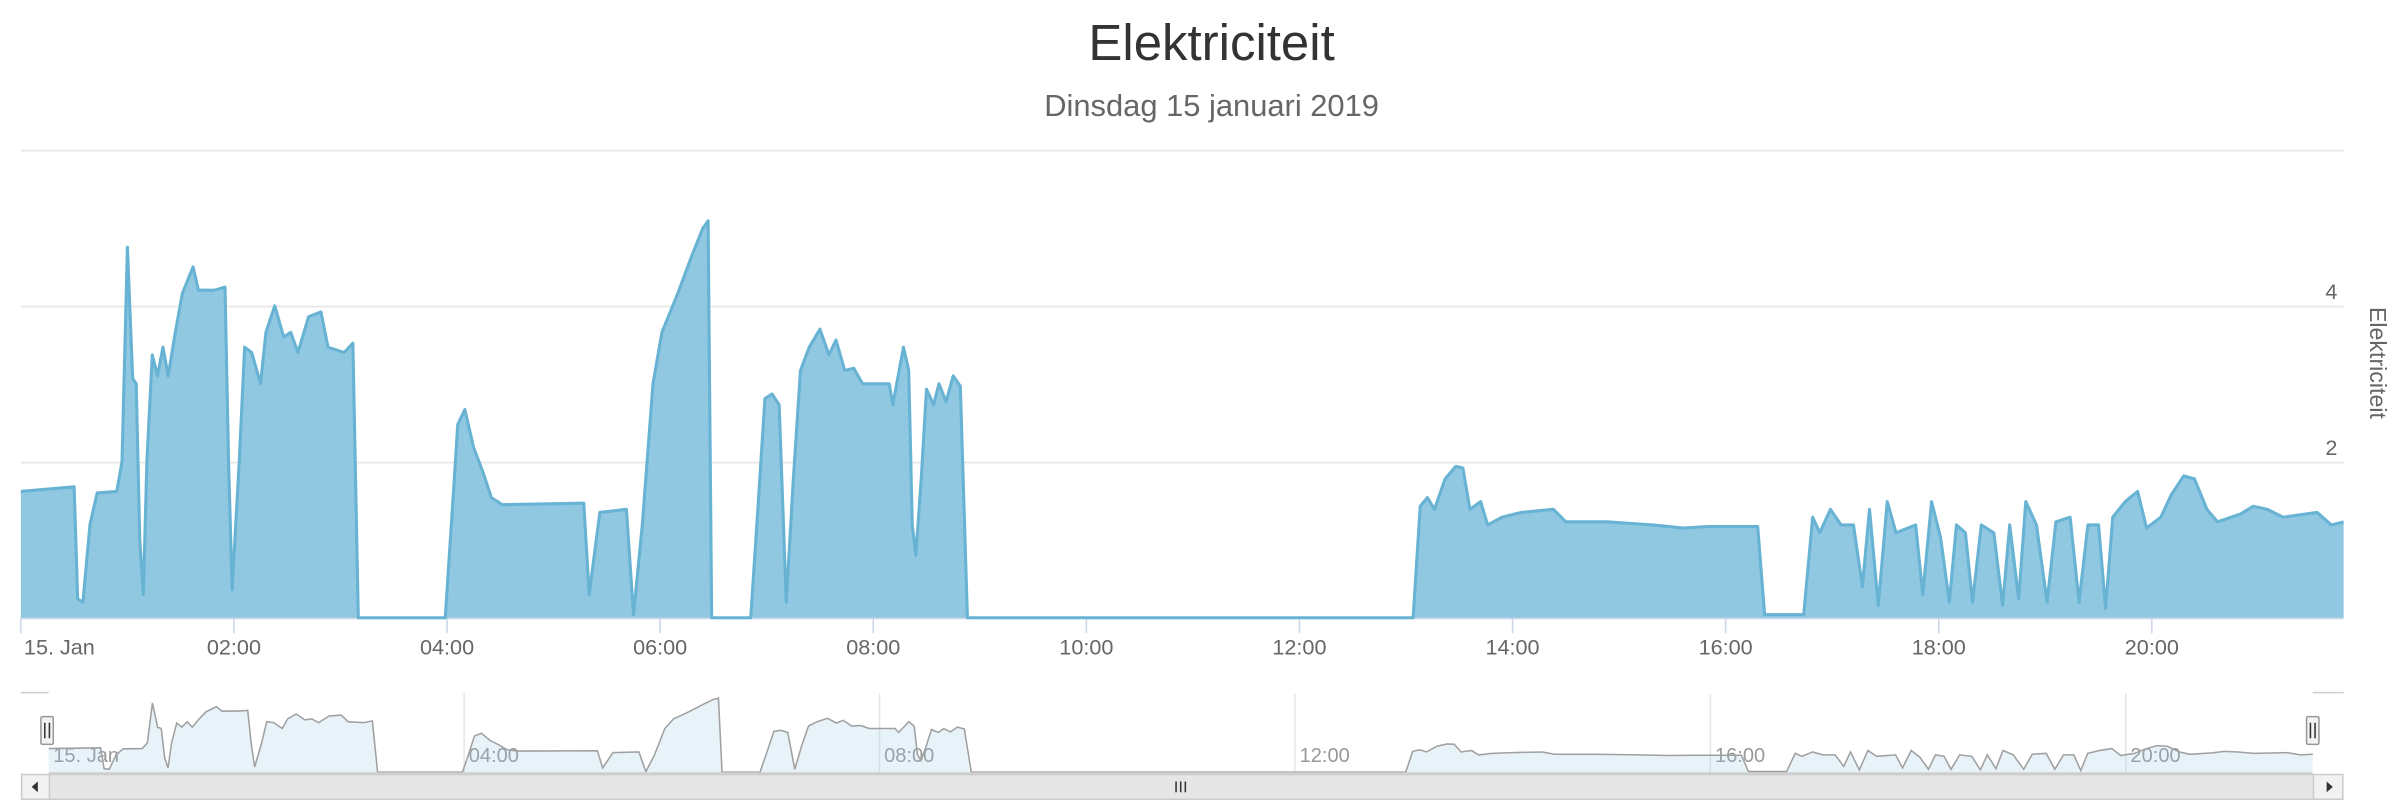  What do you see at coordinates (34, 787) in the screenshot?
I see `scroll-left-arrow` at bounding box center [34, 787].